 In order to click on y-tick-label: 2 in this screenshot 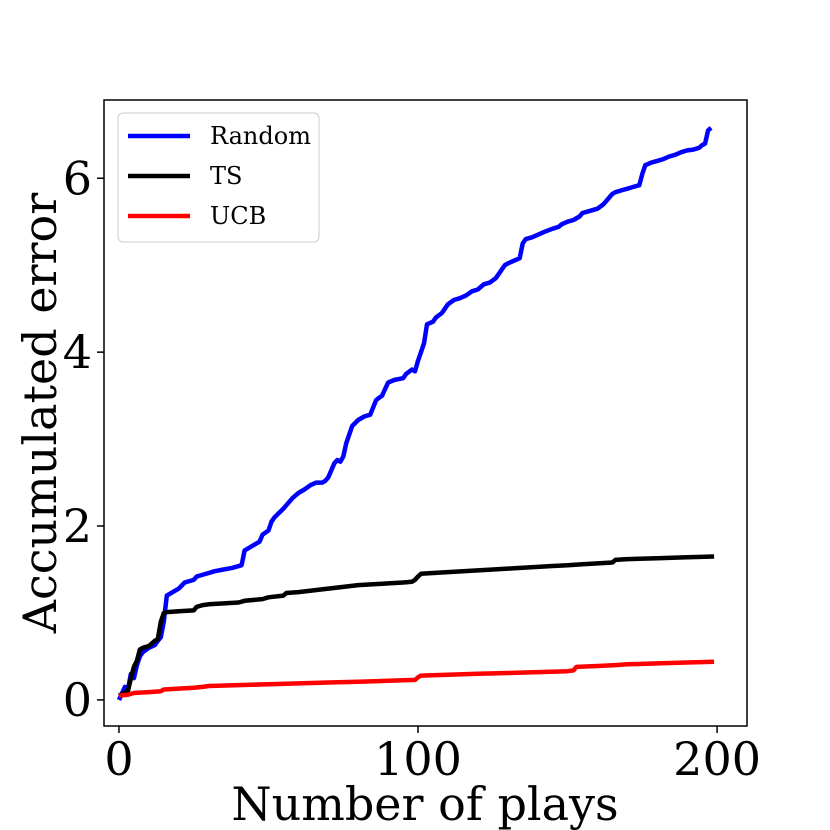, I will do `click(77, 526)`.